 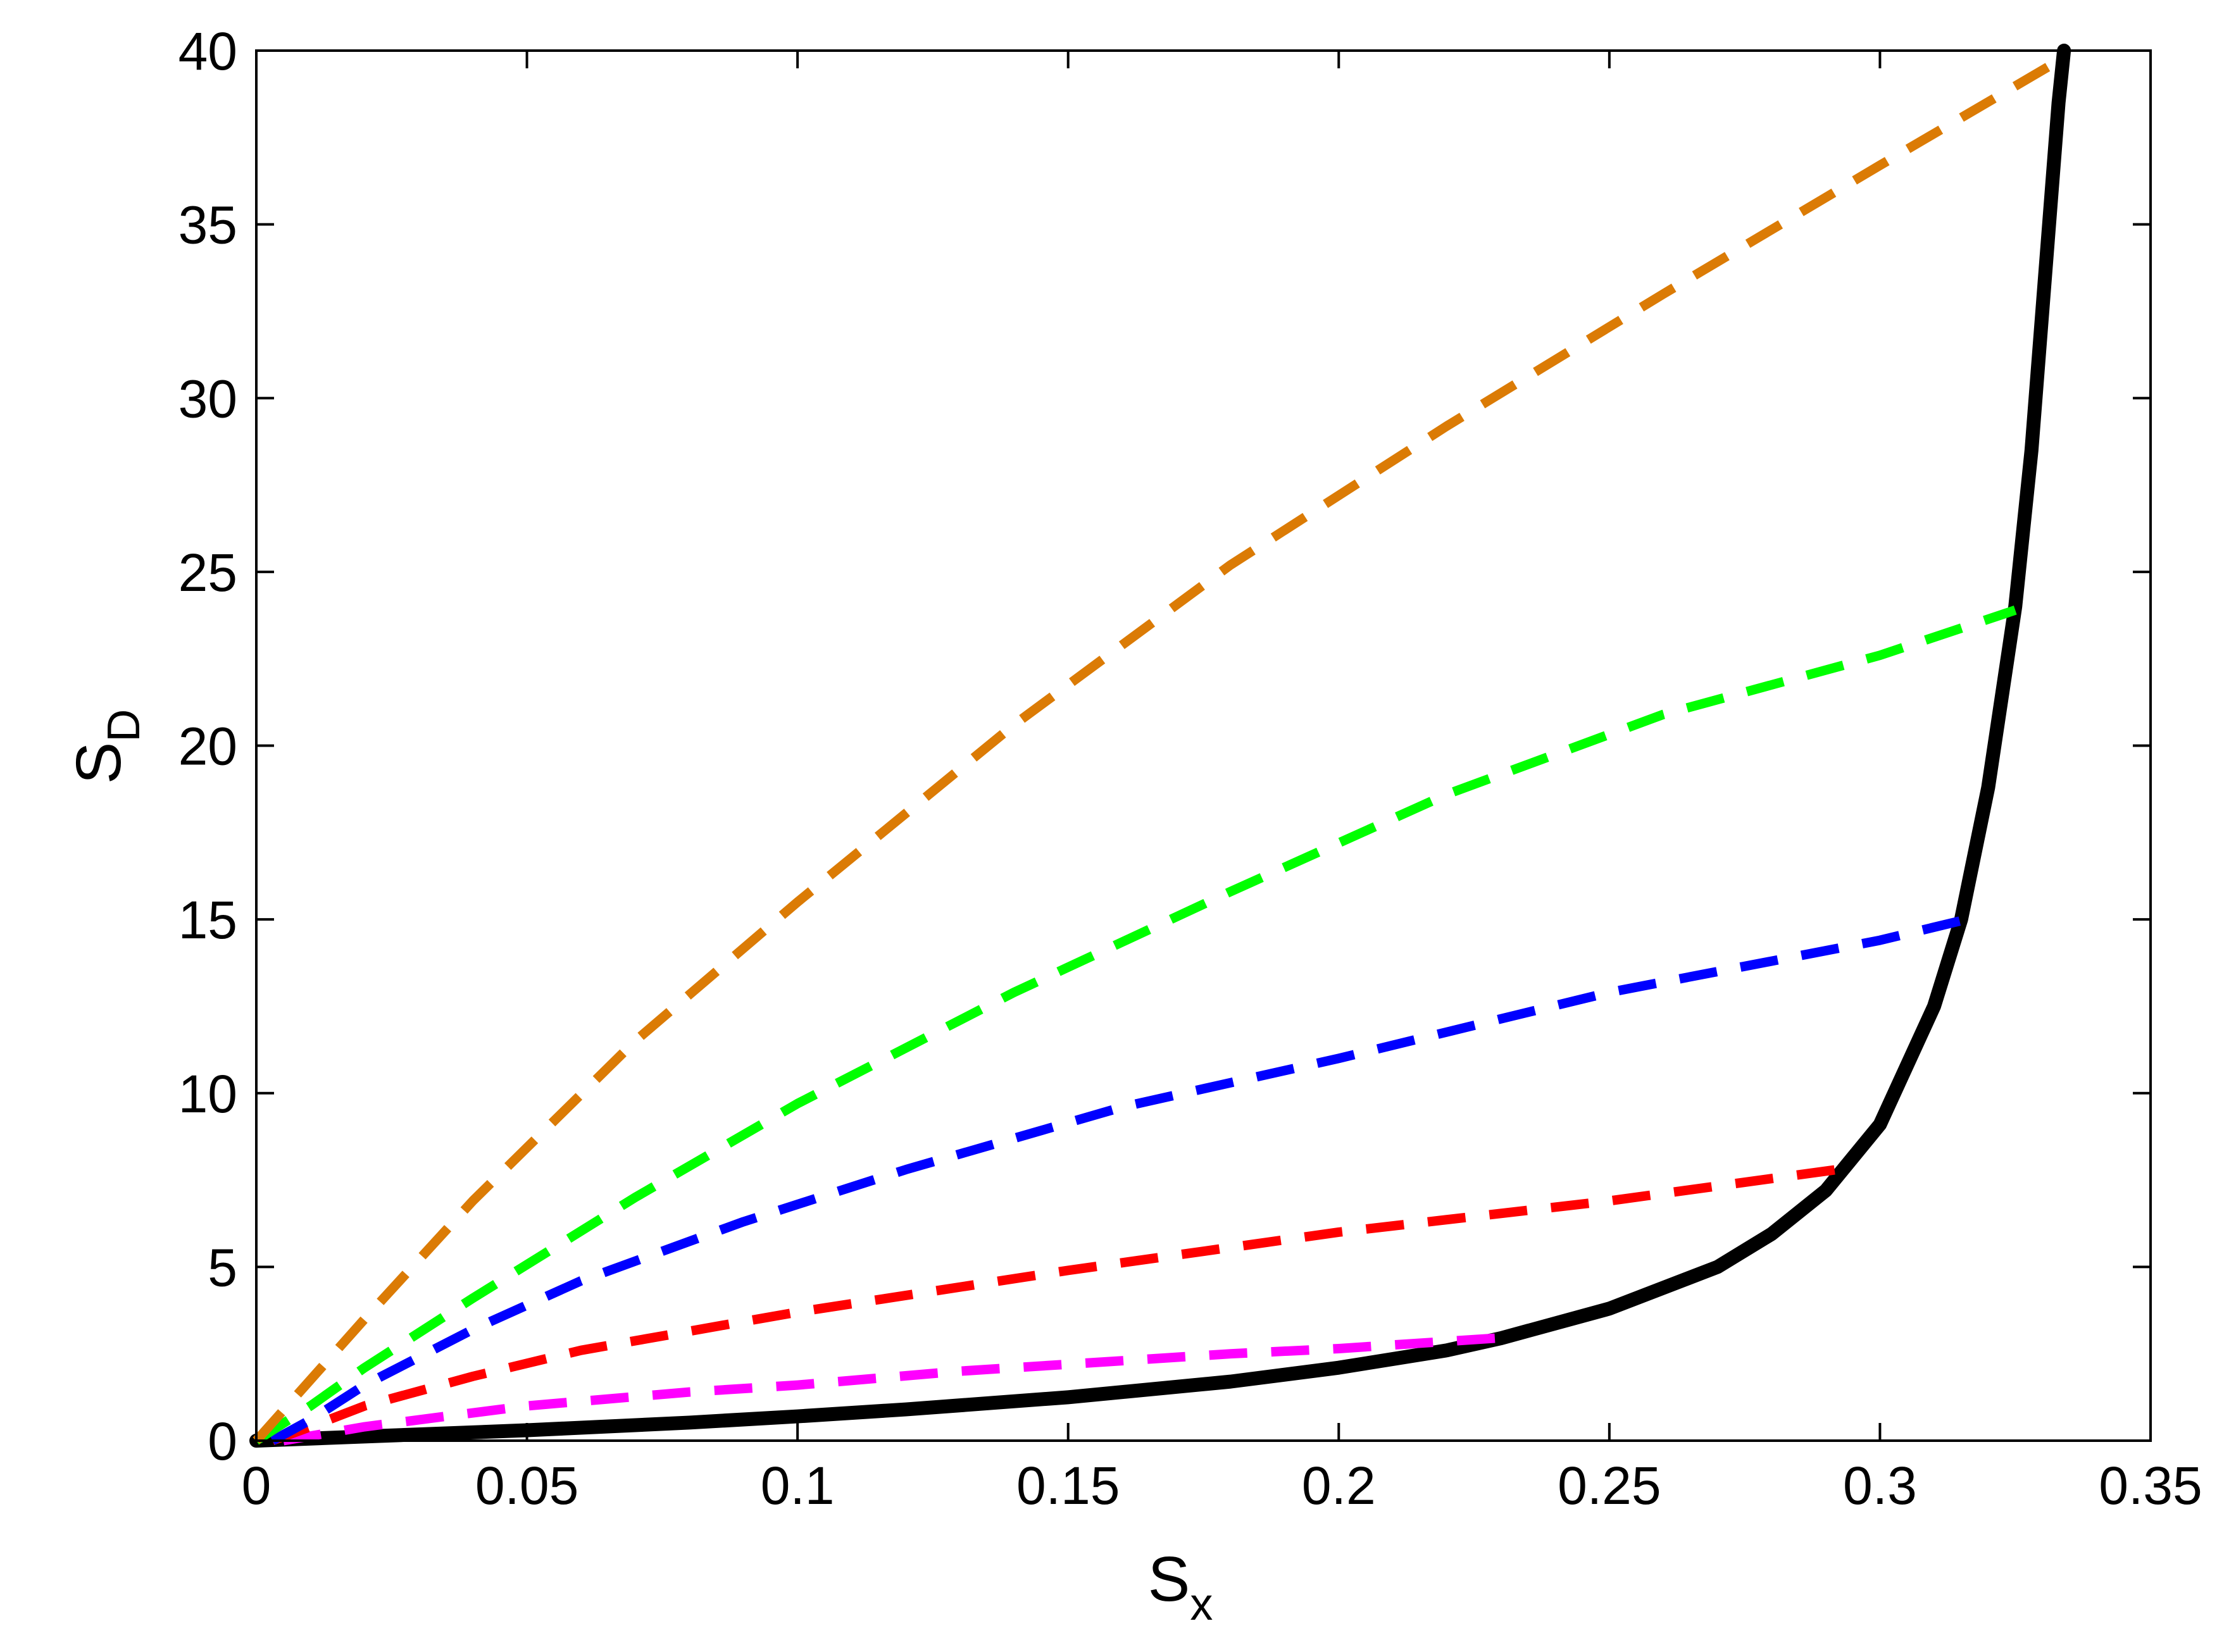 What do you see at coordinates (223, 1441) in the screenshot?
I see `y-tick-label: 0` at bounding box center [223, 1441].